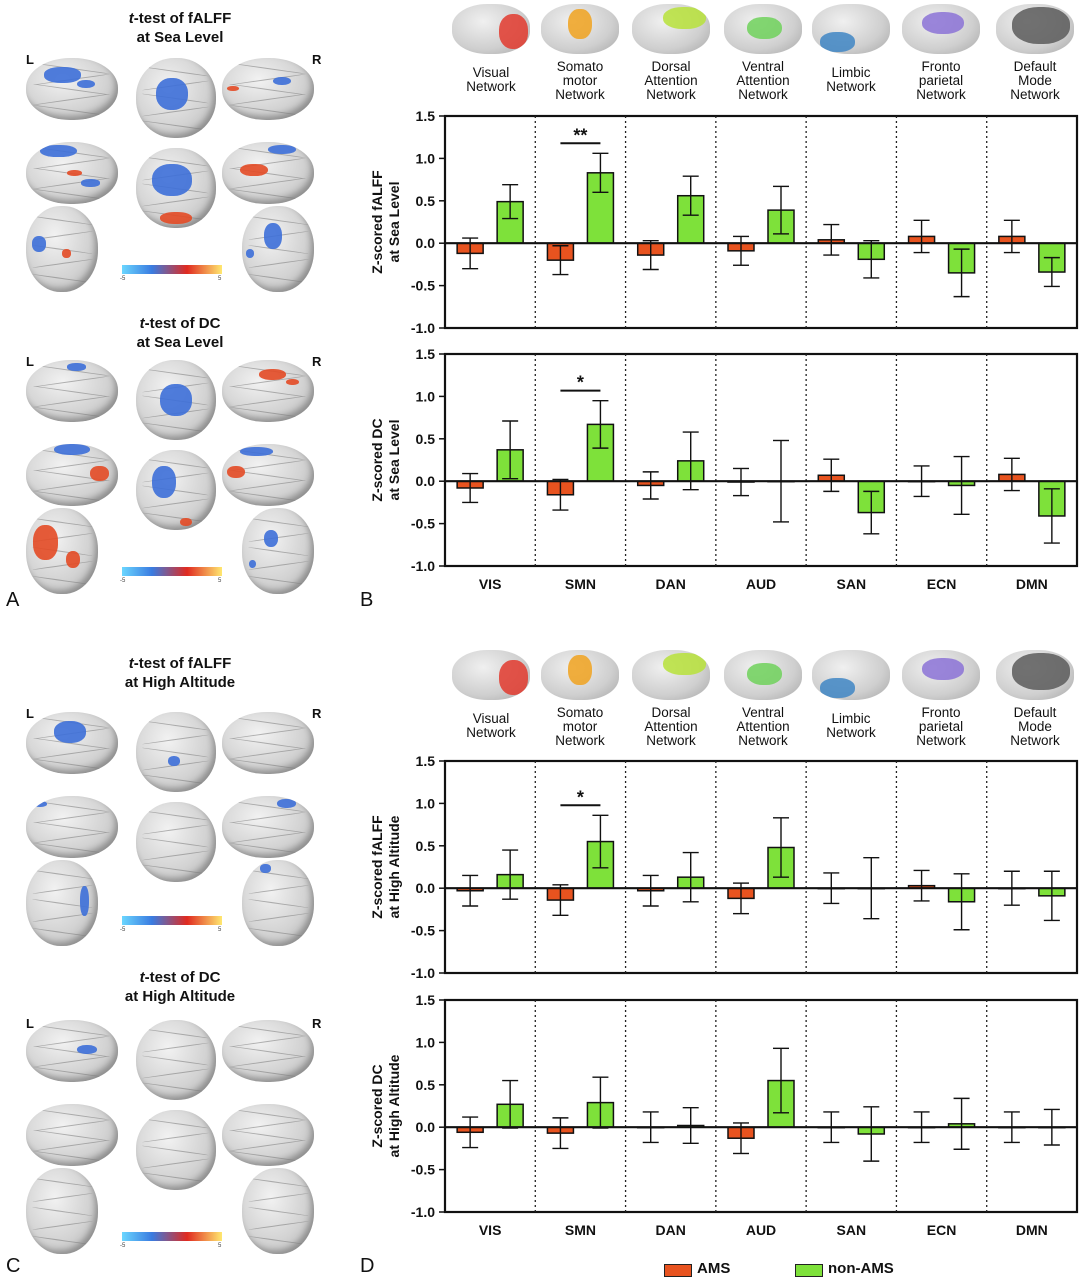 This screenshot has width=1084, height=1280. What do you see at coordinates (490, 584) in the screenshot?
I see `x-tick-label: VIS` at bounding box center [490, 584].